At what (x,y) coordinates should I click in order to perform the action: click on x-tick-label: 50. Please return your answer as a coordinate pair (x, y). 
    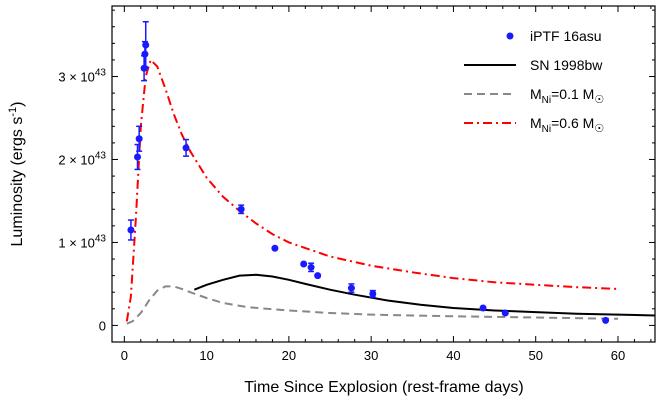
    Looking at the image, I should click on (535, 355).